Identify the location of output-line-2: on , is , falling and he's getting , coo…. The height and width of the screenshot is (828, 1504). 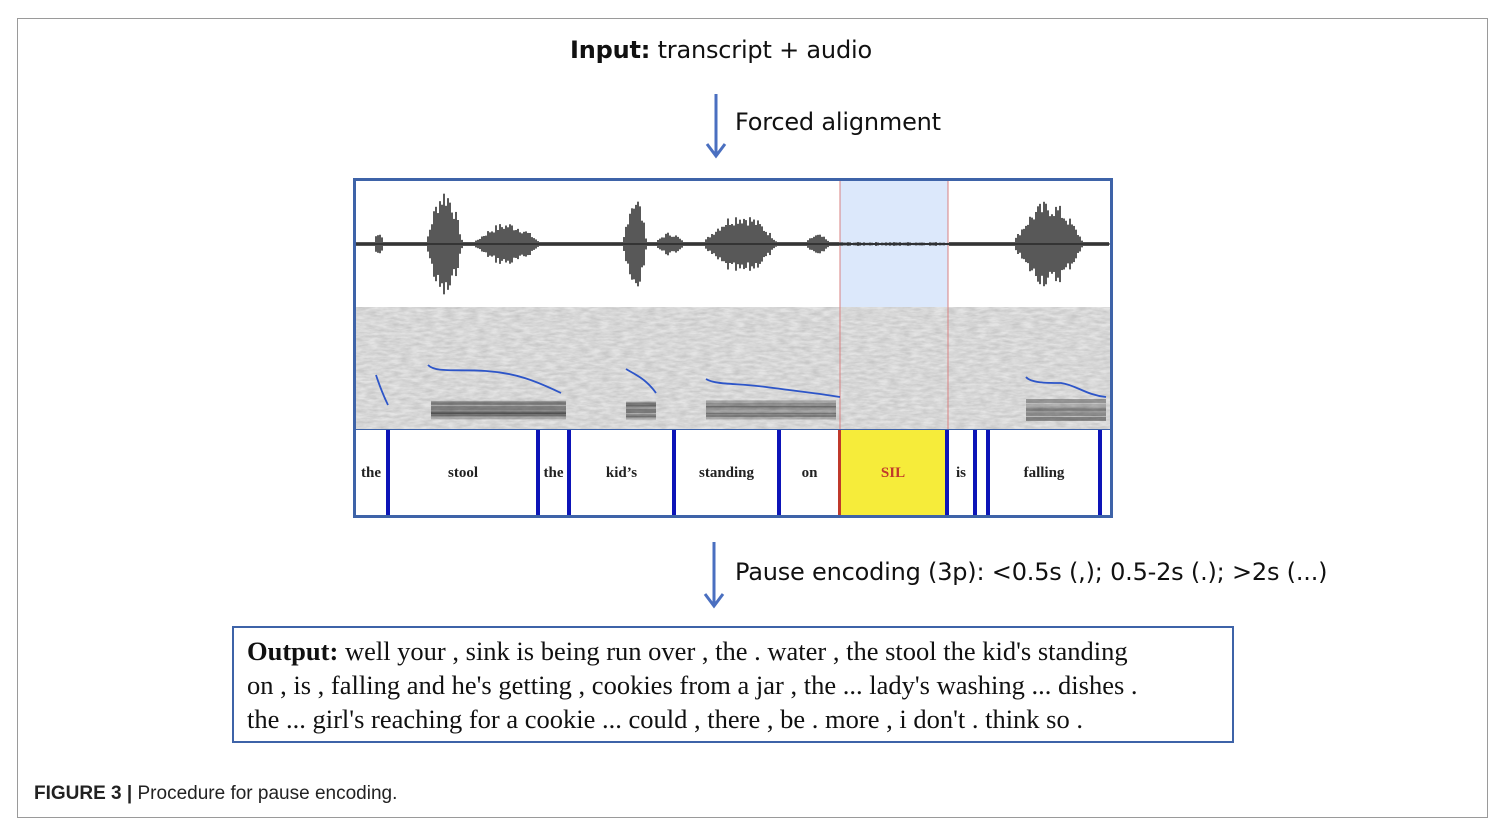
(692, 685).